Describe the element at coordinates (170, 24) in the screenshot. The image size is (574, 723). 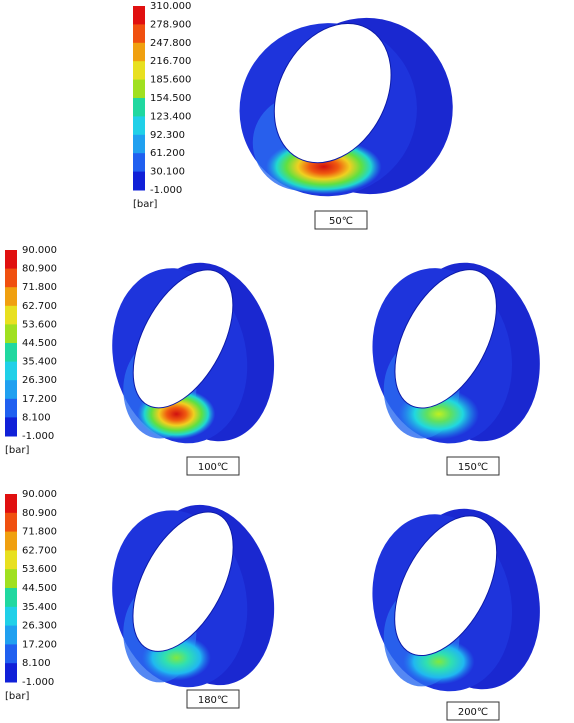
I see `legend-label: 278.900` at that location.